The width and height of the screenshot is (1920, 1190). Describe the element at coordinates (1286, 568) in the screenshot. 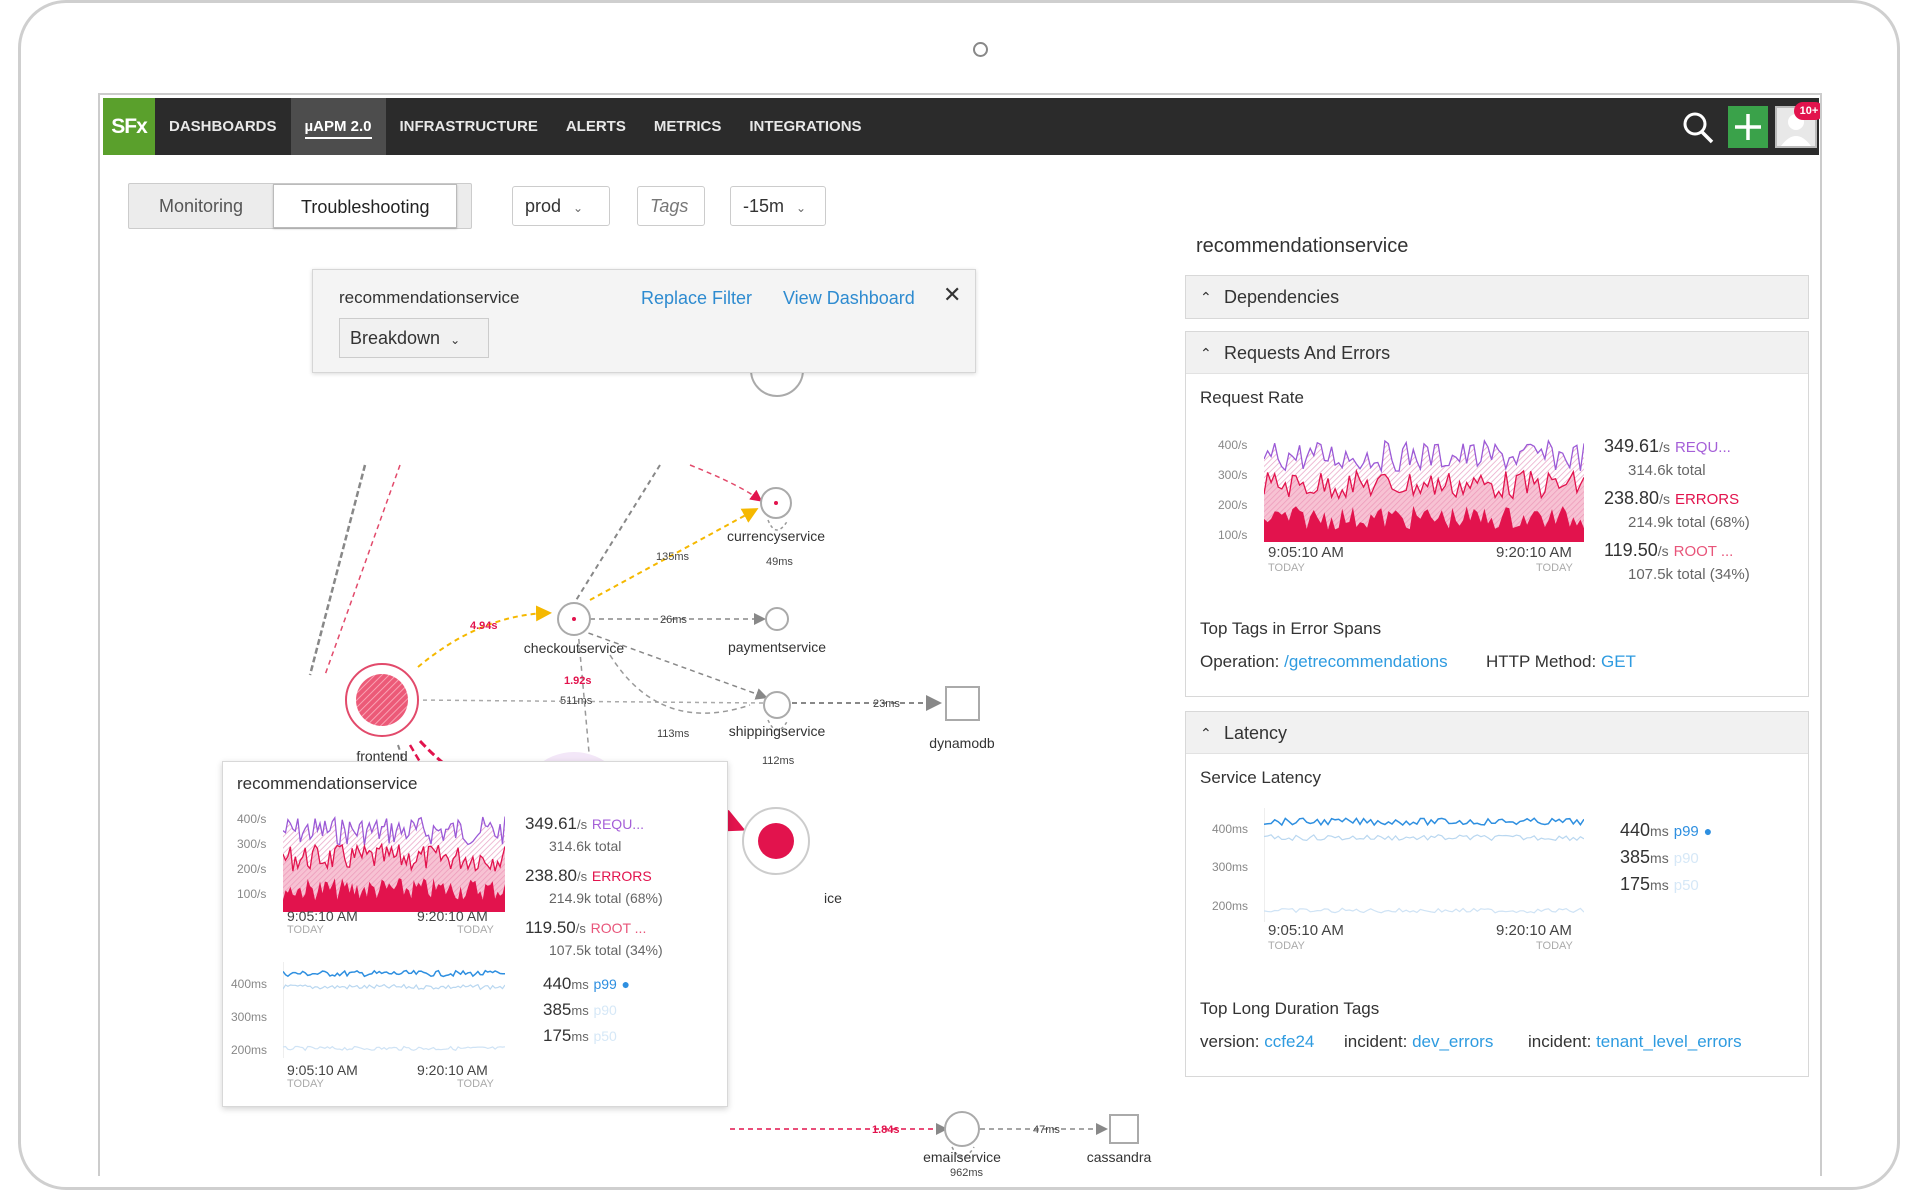

I see `rate-day-start: TODAY` at that location.